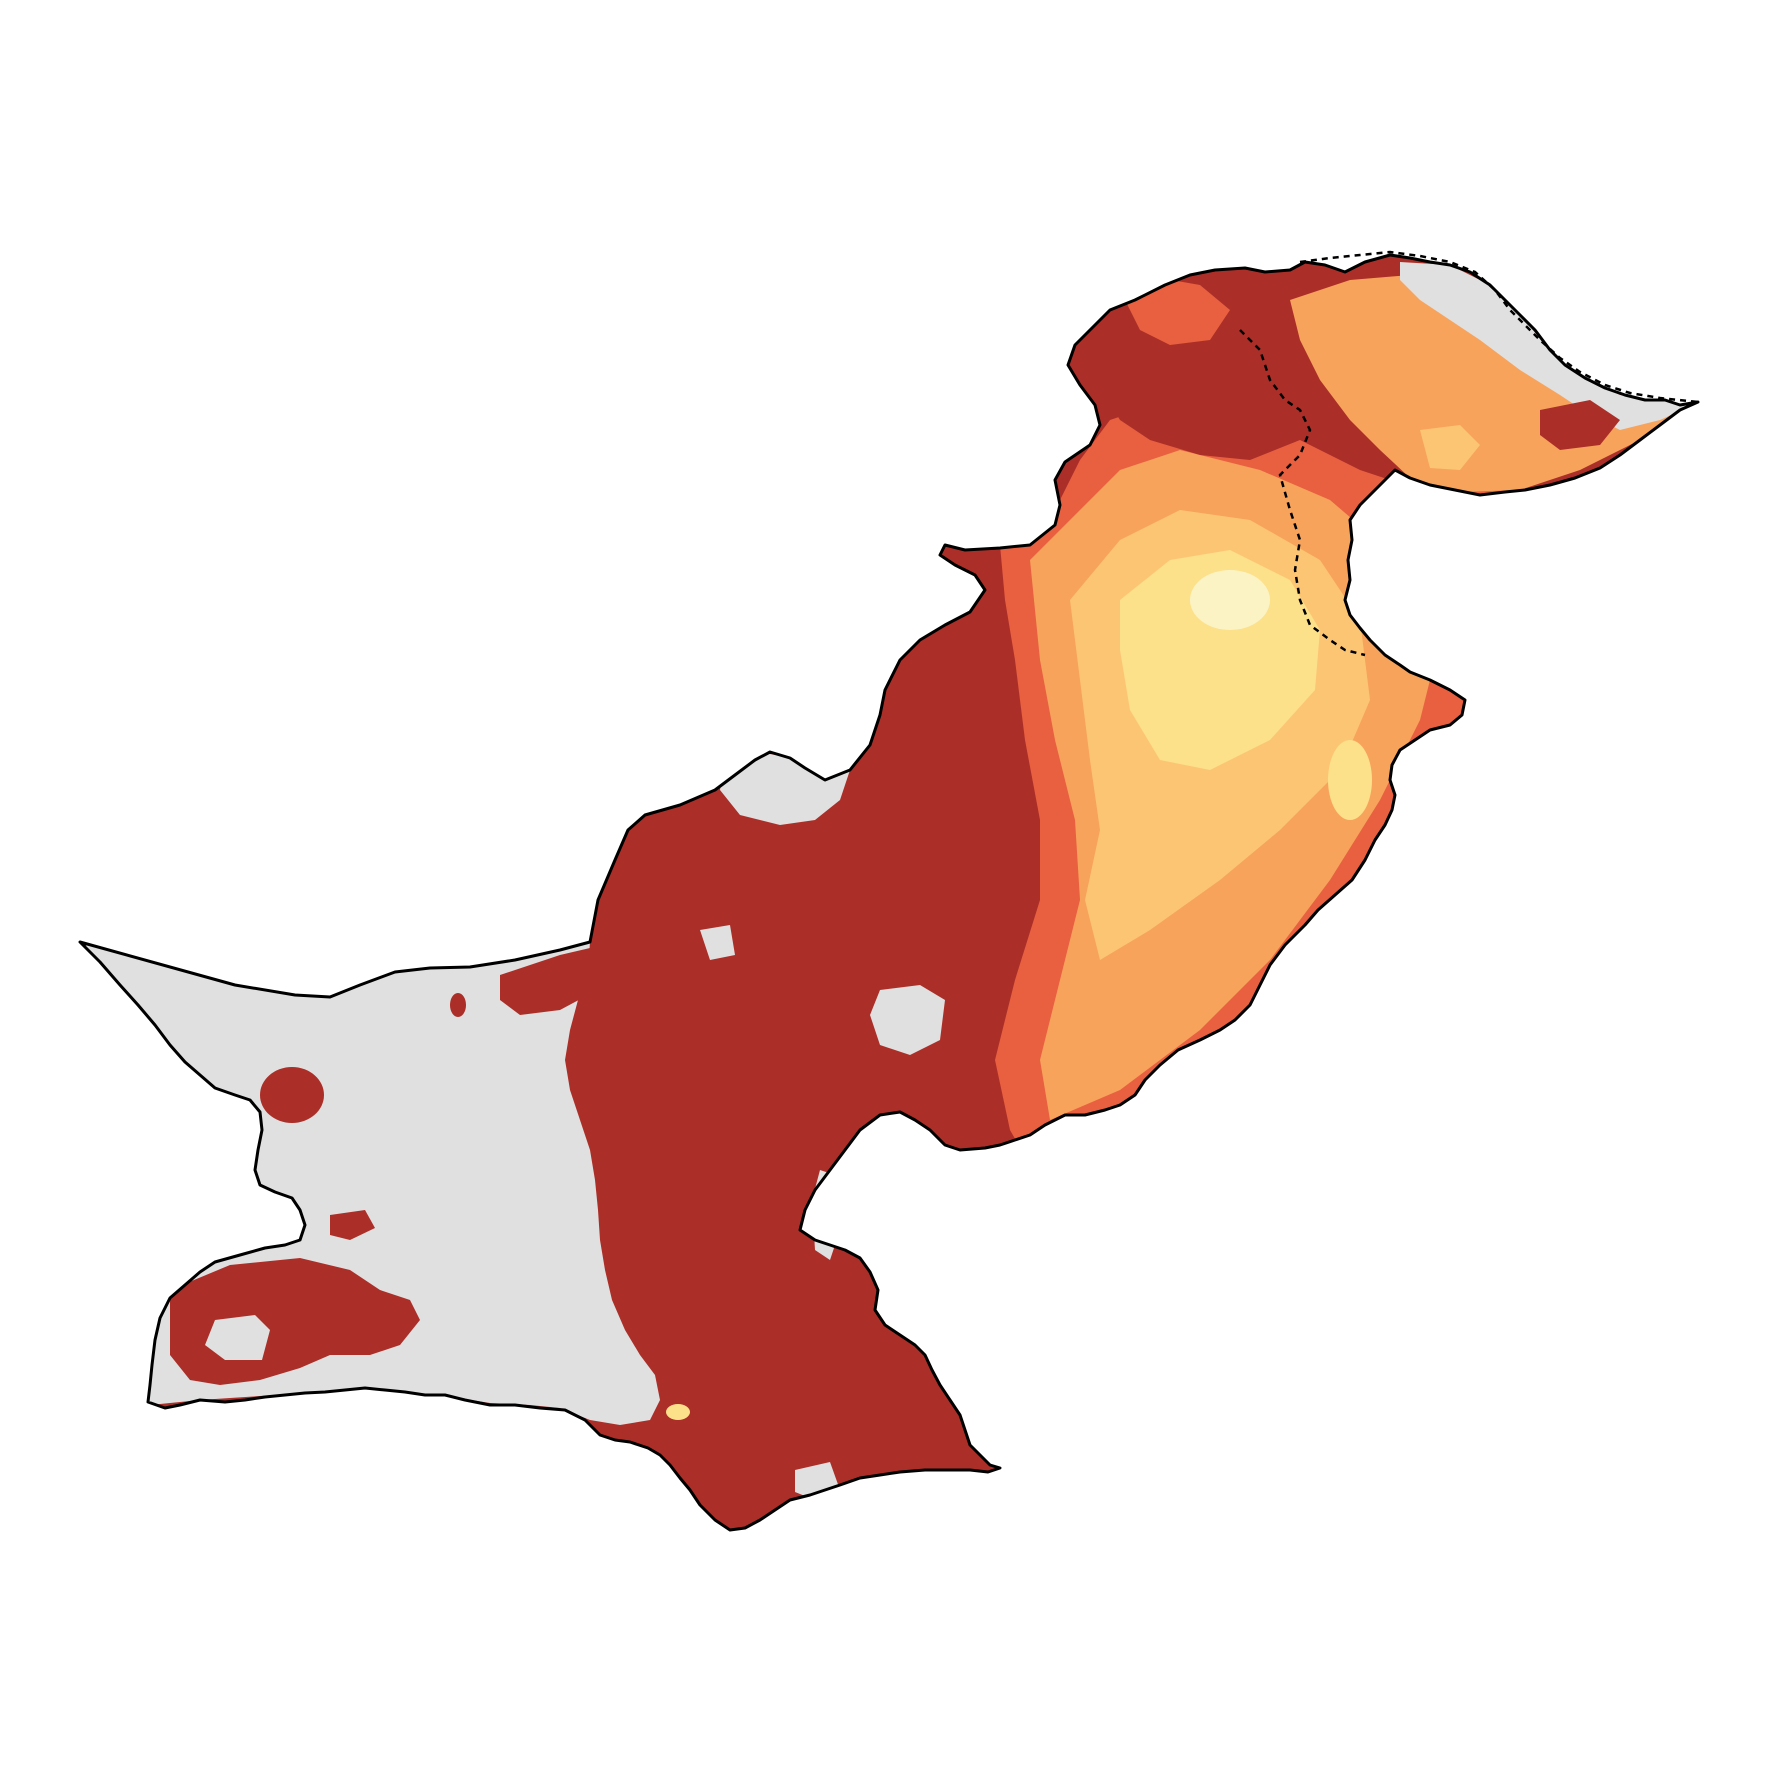 The height and width of the screenshot is (1772, 1772). Describe the element at coordinates (1220, 660) in the screenshot. I see `eastern-low-zone` at that location.